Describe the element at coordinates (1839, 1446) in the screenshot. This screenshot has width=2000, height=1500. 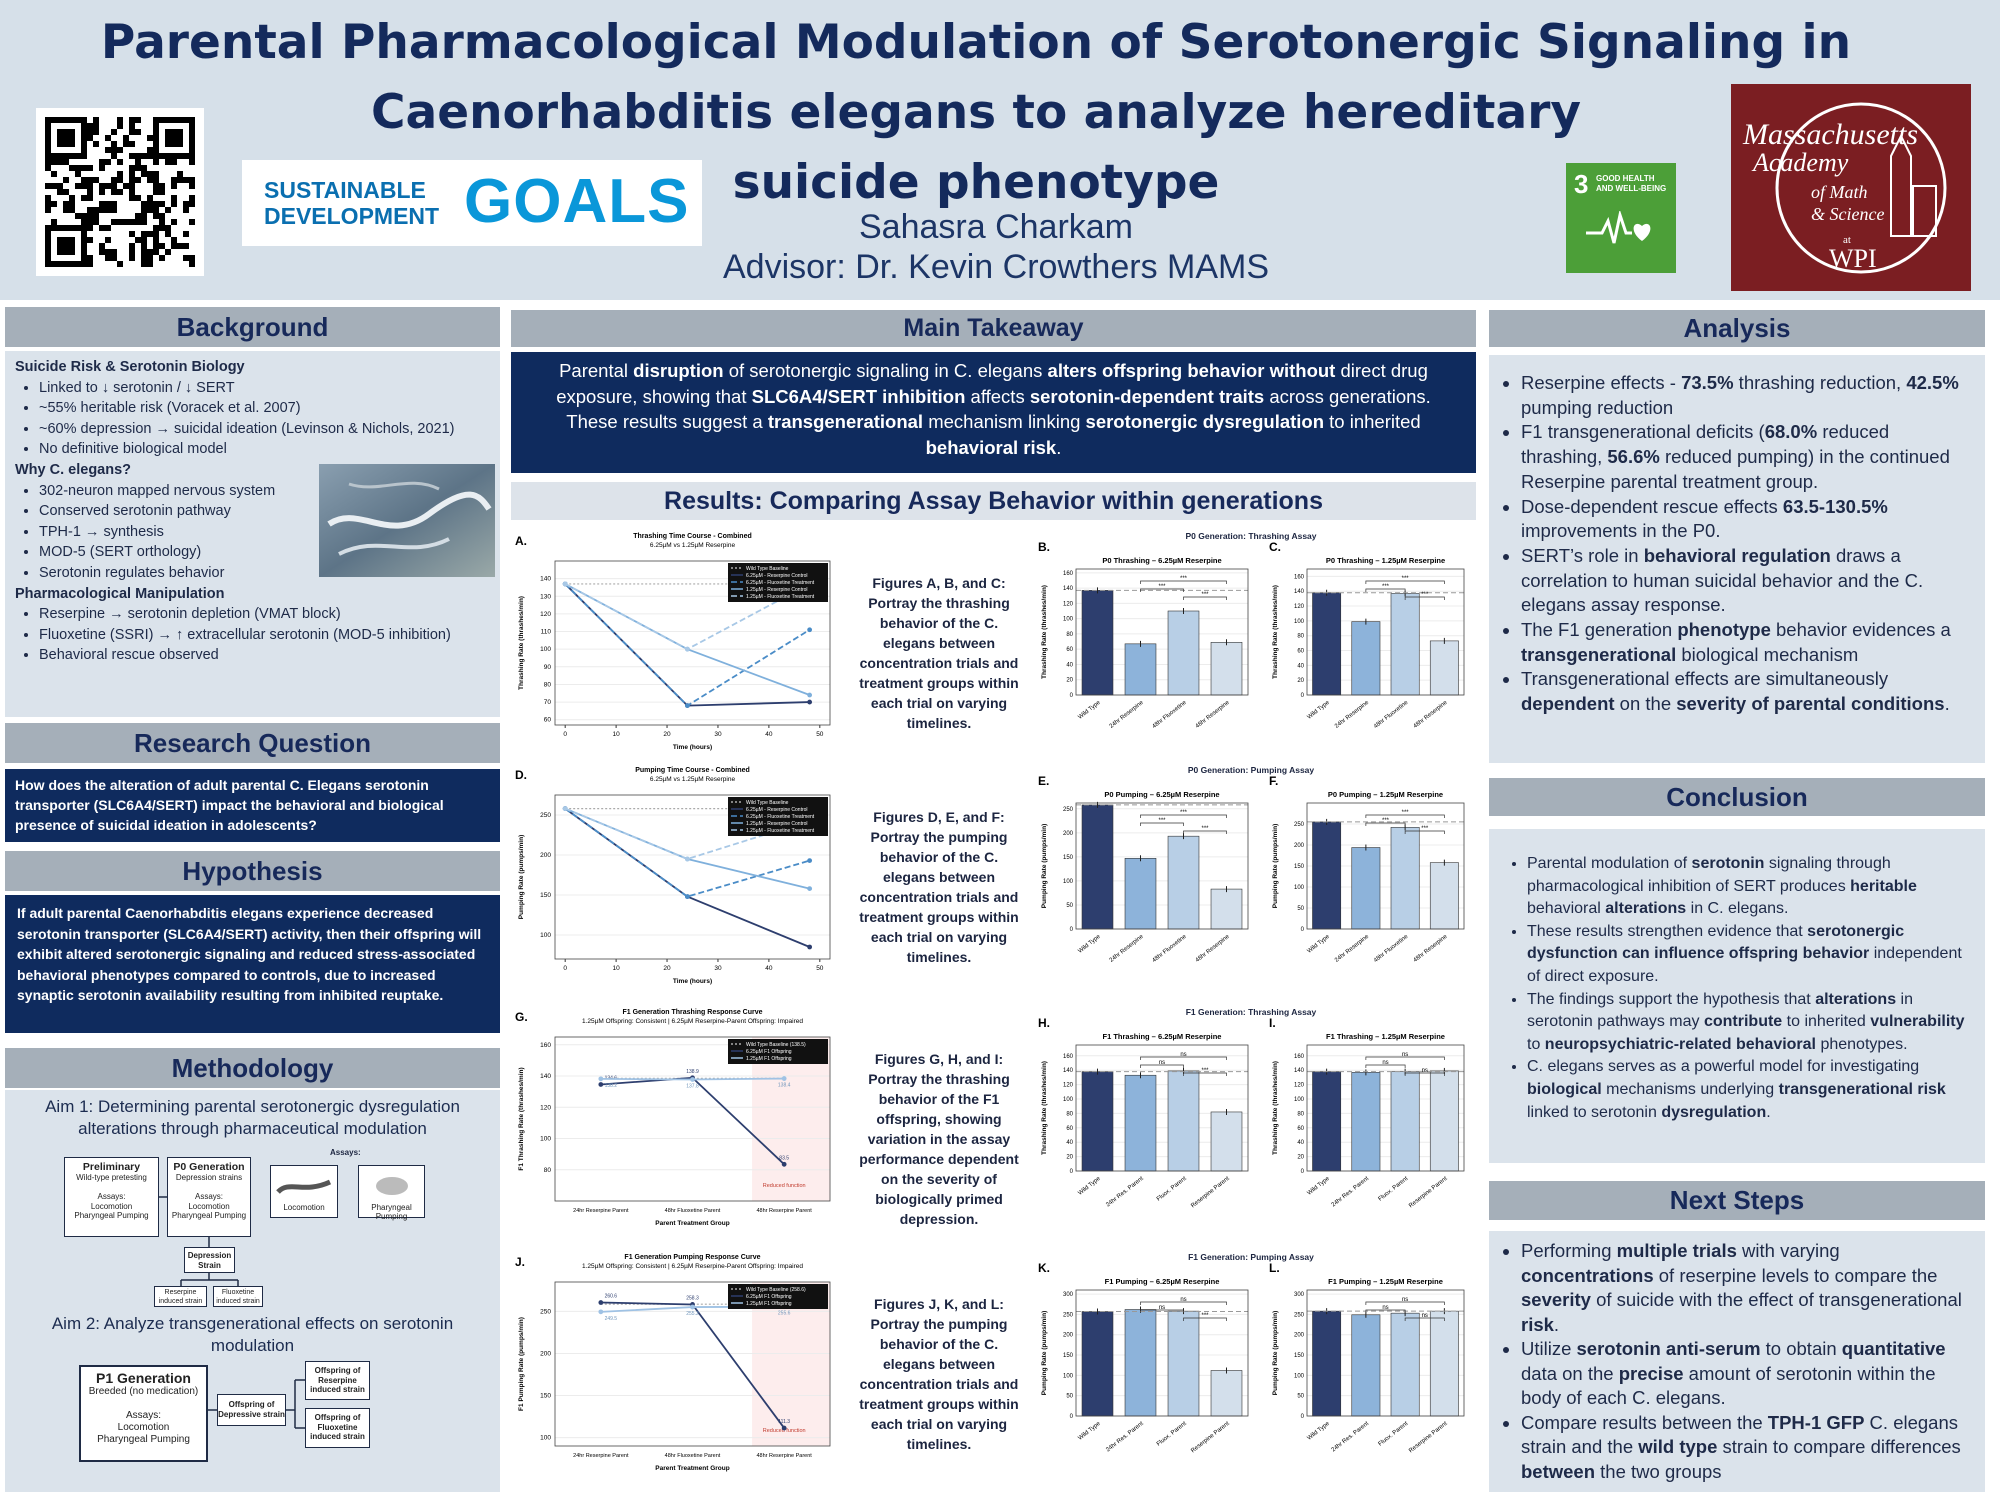
I see `text: strain to compare differences` at that location.